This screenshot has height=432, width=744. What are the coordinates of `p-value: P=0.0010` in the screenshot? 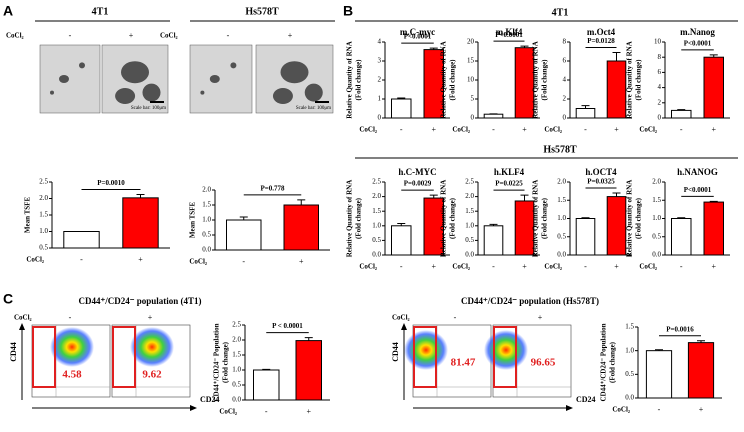 It's located at (111, 183).